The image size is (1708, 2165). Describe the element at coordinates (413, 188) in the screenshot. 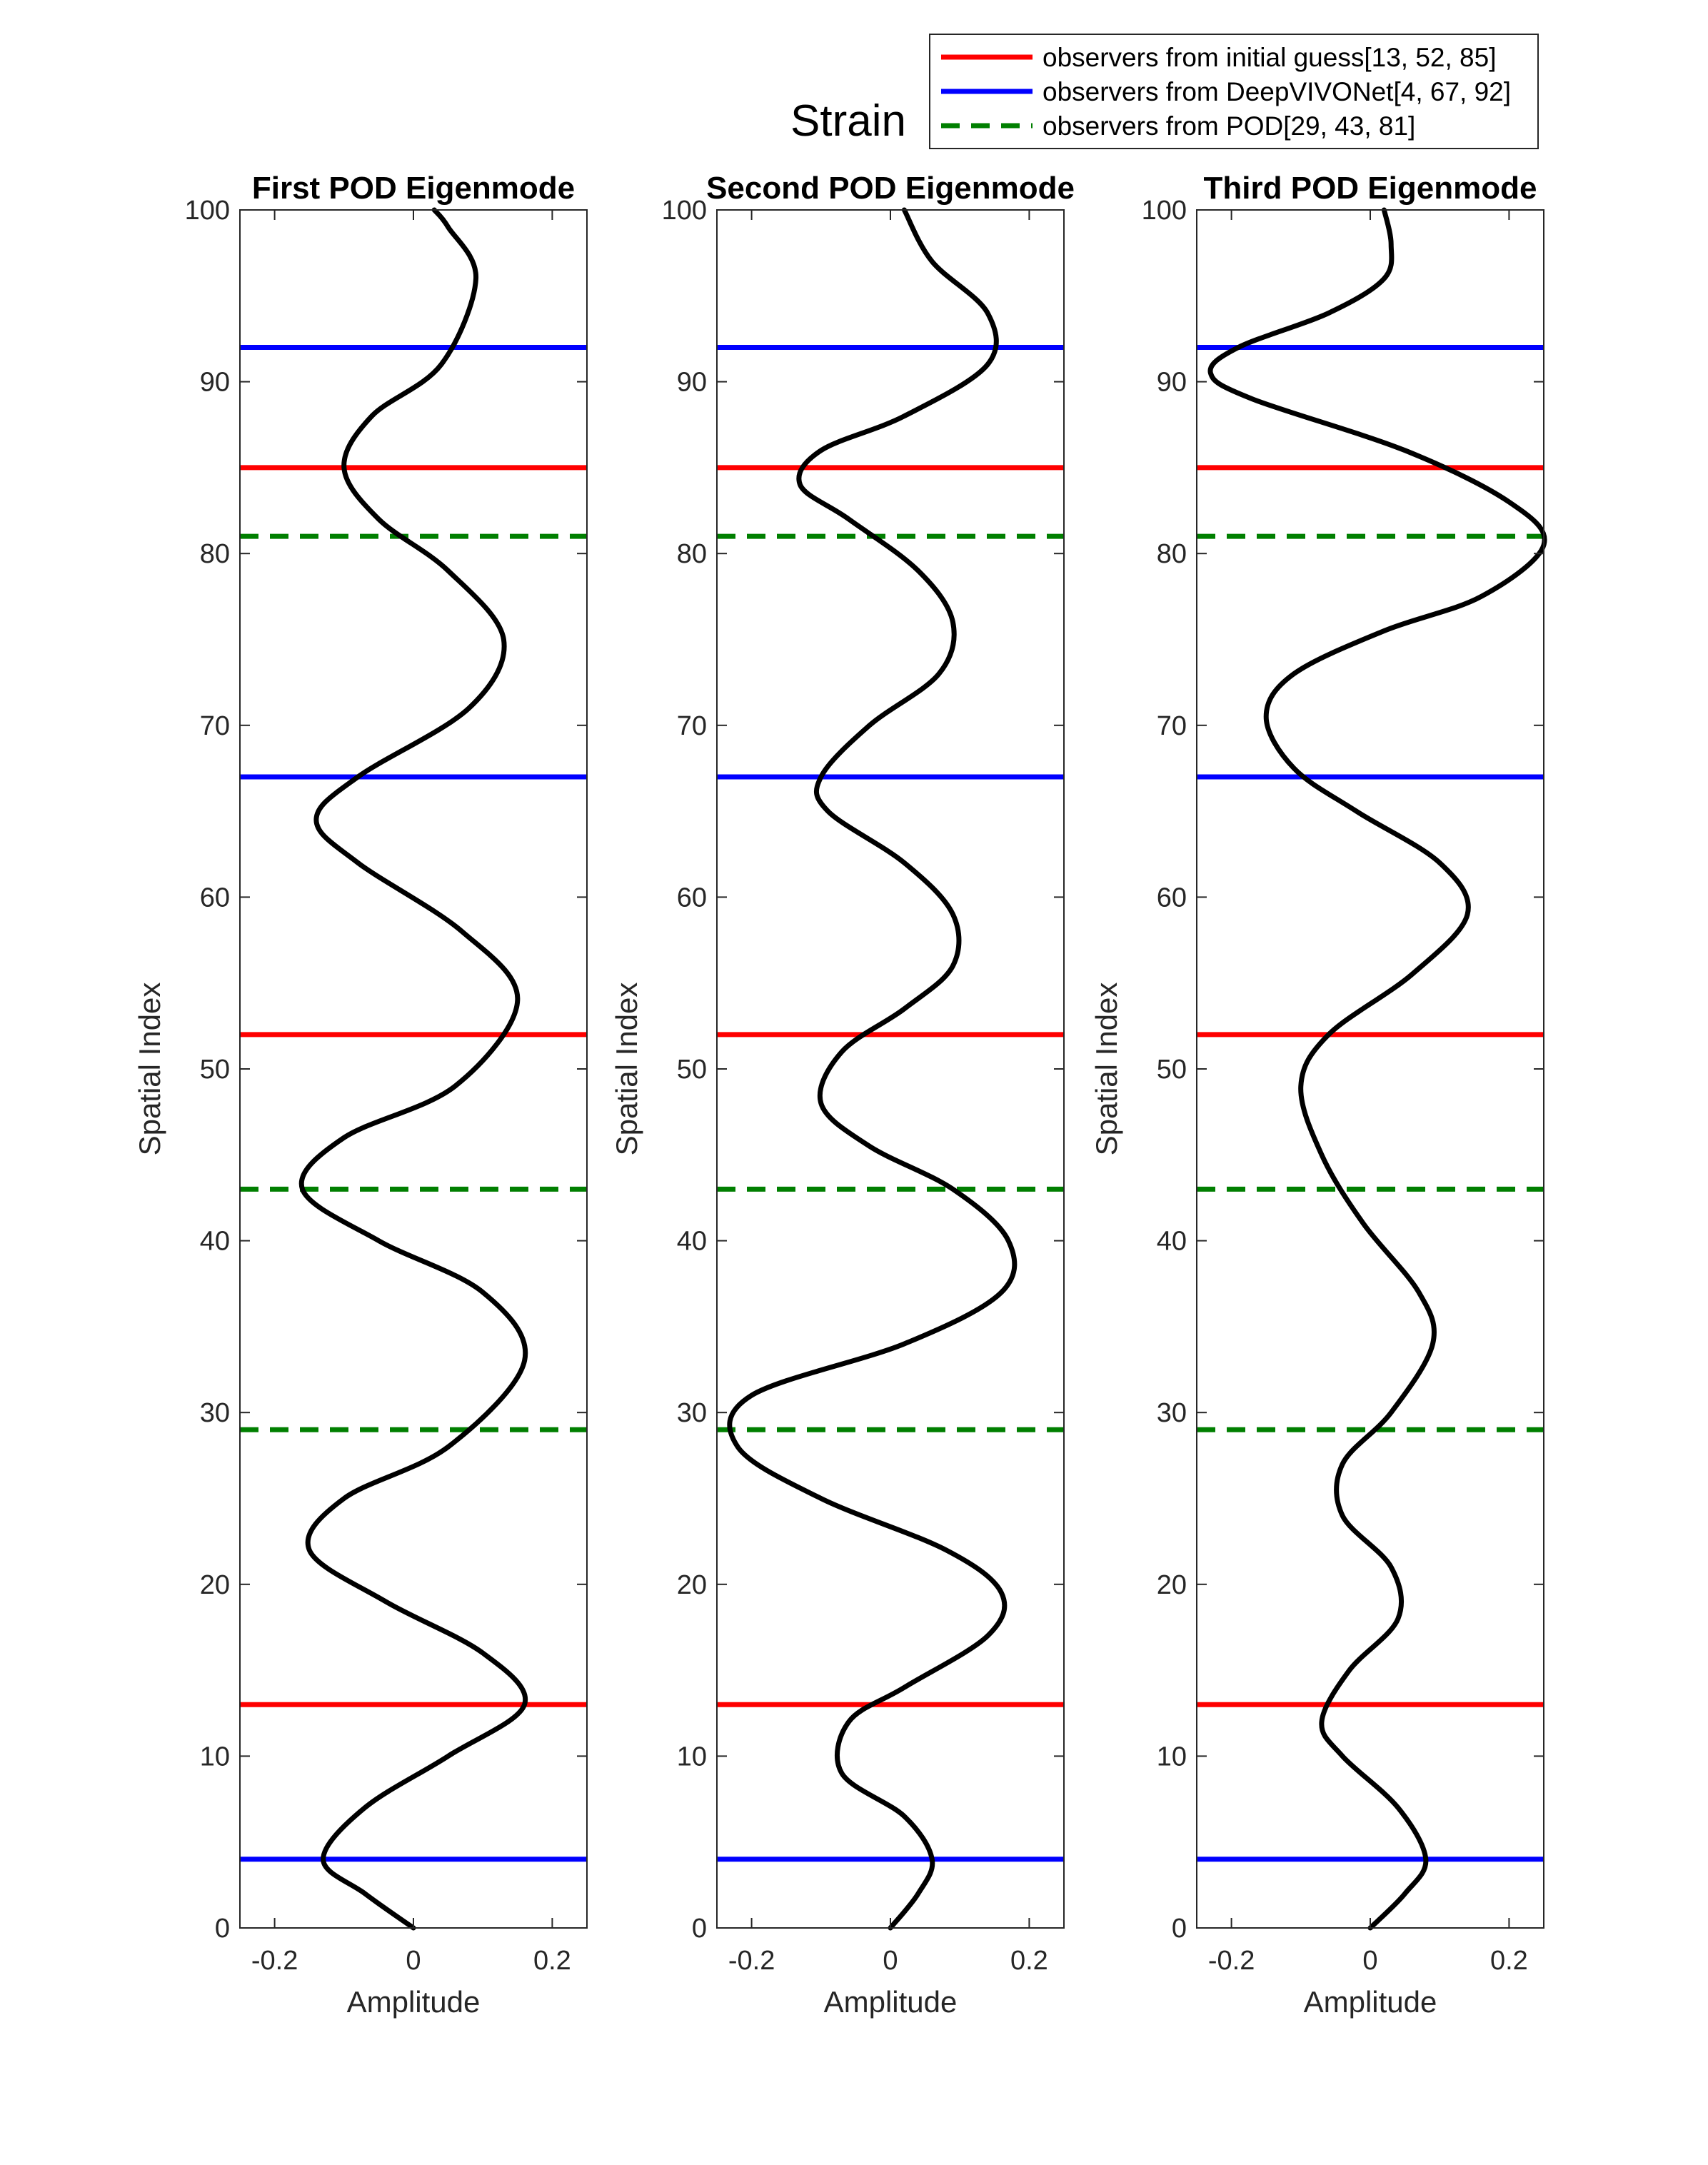

I see `panel-title: First POD Eigenmode` at that location.